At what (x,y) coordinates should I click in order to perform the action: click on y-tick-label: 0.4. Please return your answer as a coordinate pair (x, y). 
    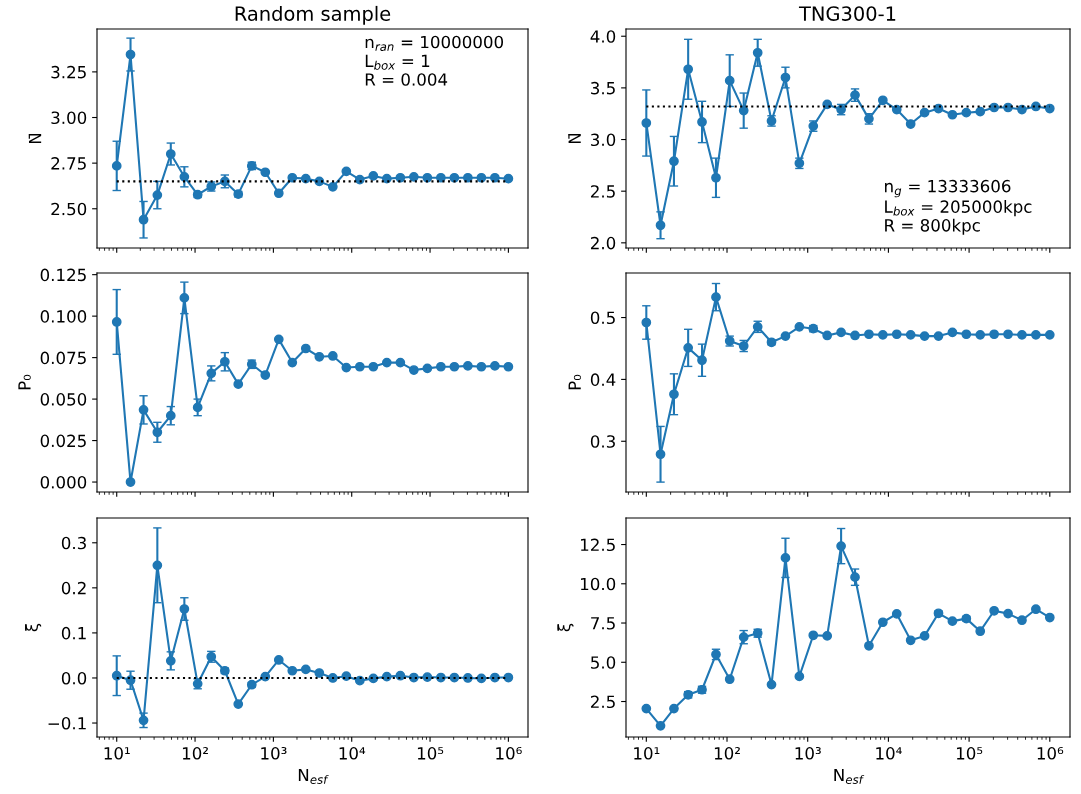
    Looking at the image, I should click on (603, 379).